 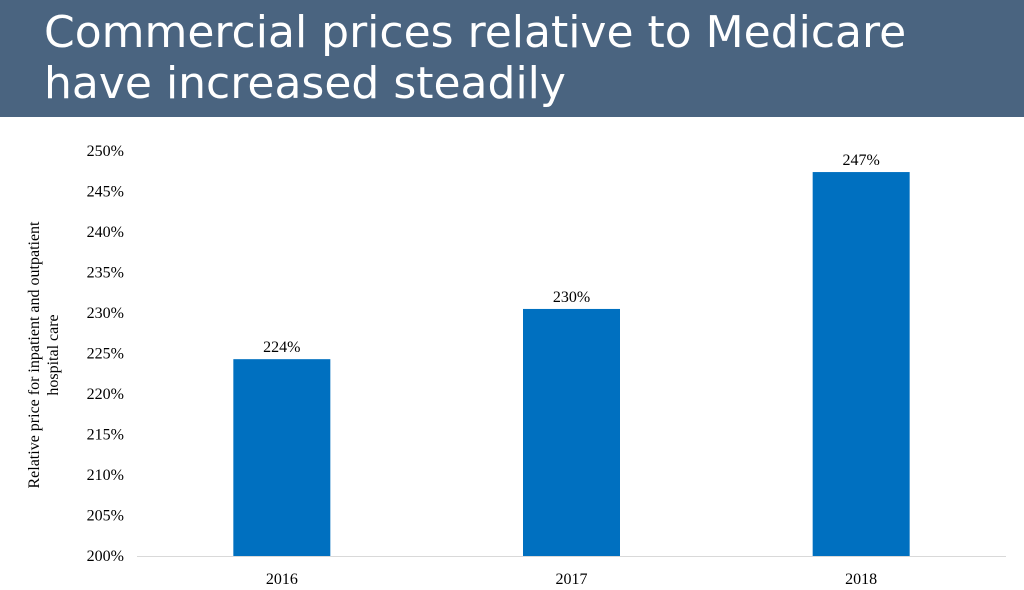 What do you see at coordinates (105, 435) in the screenshot?
I see `y-tick-label: 215%` at bounding box center [105, 435].